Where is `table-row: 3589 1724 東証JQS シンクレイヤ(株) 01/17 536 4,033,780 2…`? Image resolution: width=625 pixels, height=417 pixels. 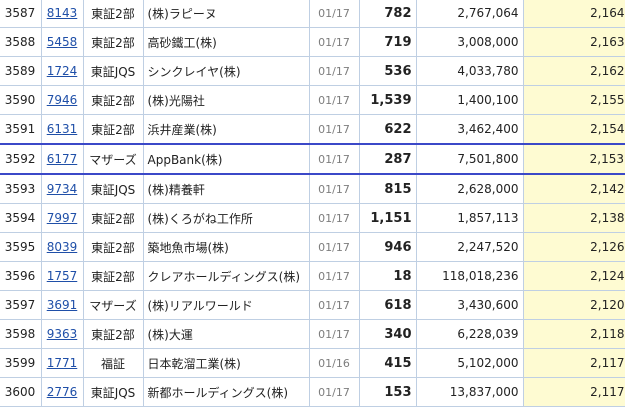 table-row: 3589 1724 東証JQS シンクレイヤ(株) 01/17 536 4,033,780 2… is located at coordinates (312, 71).